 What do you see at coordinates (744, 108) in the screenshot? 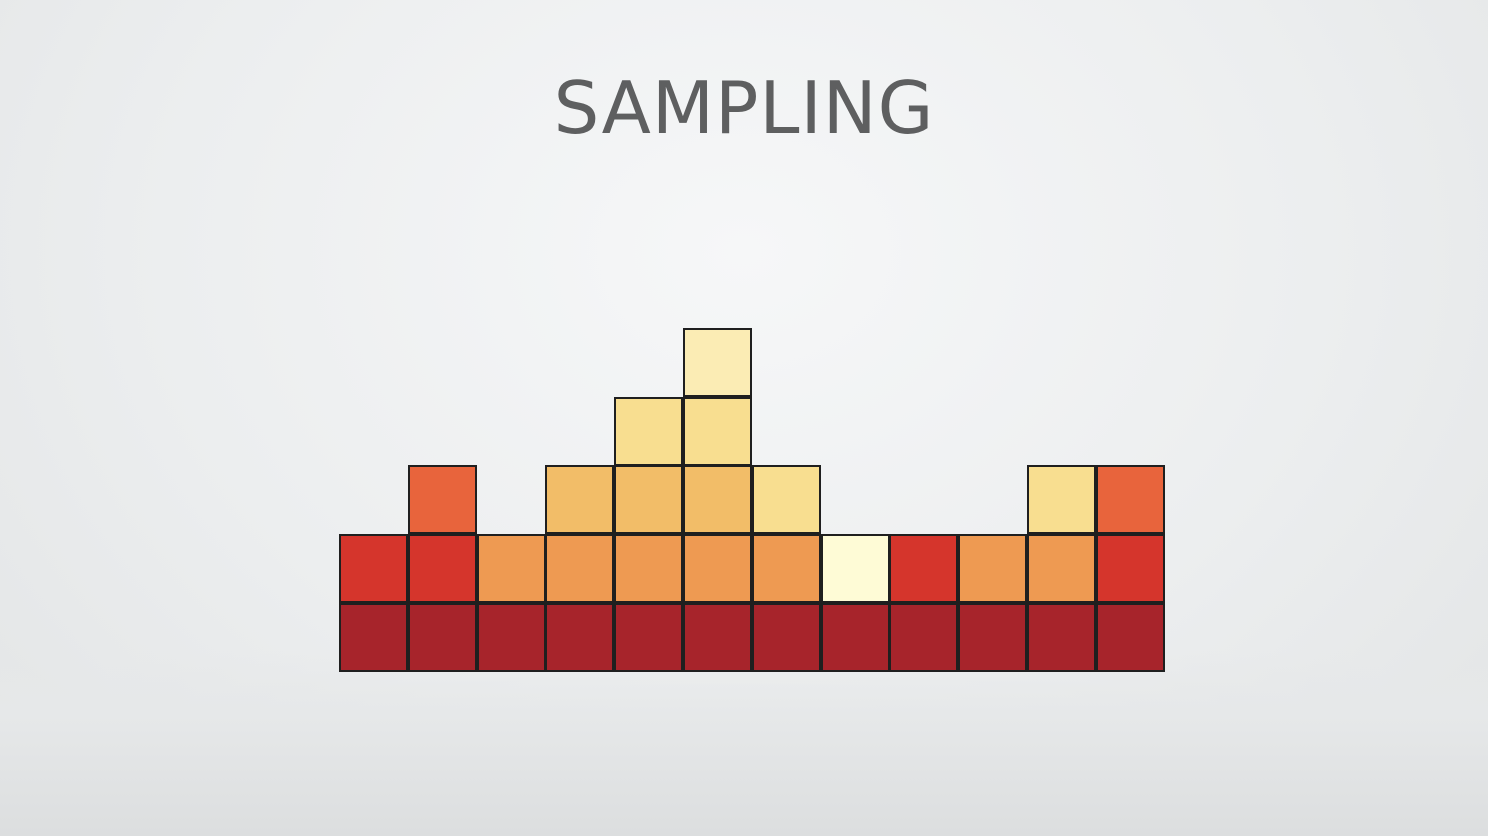
I see `page-title: SAMPLING` at bounding box center [744, 108].